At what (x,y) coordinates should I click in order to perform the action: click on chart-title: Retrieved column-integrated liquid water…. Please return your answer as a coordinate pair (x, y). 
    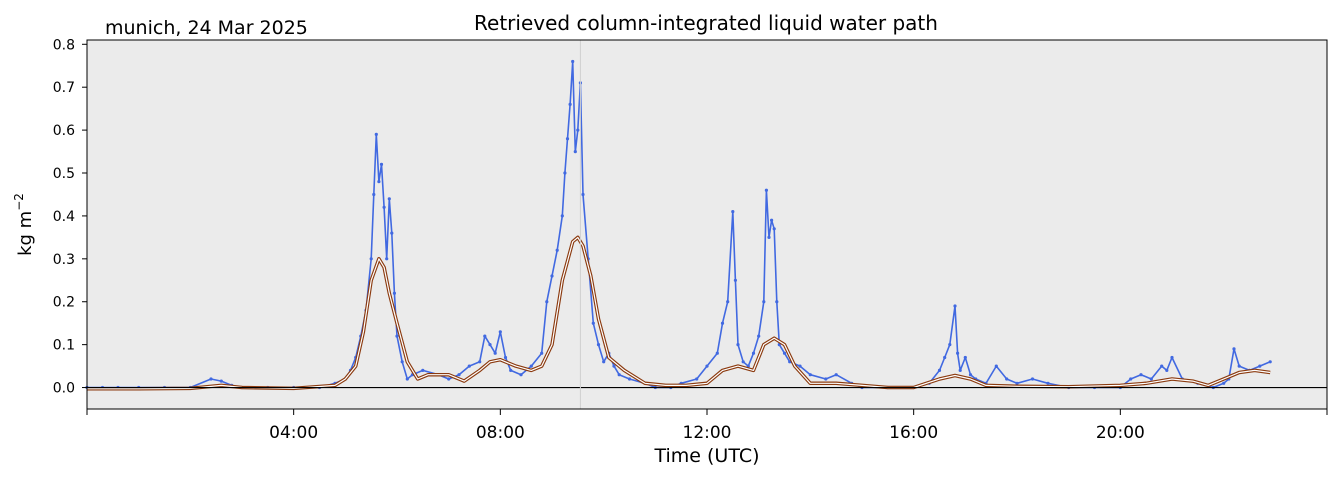
    Looking at the image, I should click on (706, 23).